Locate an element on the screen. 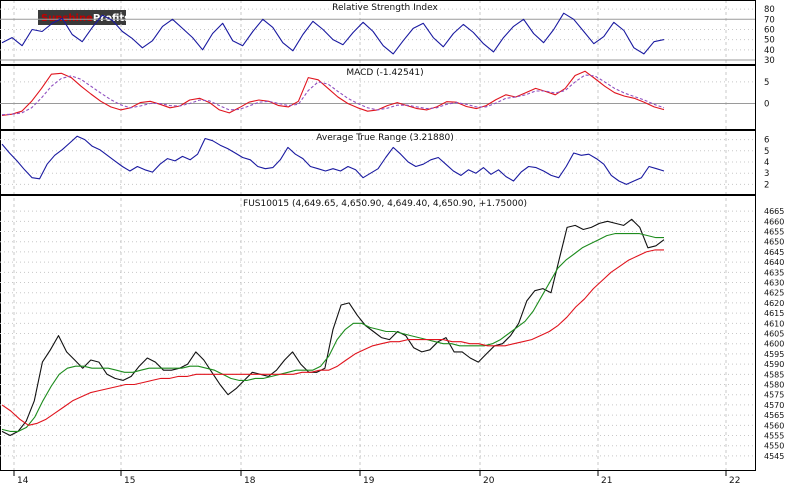 The image size is (800, 486). rsi-tick-label-0: 30 is located at coordinates (769, 61).